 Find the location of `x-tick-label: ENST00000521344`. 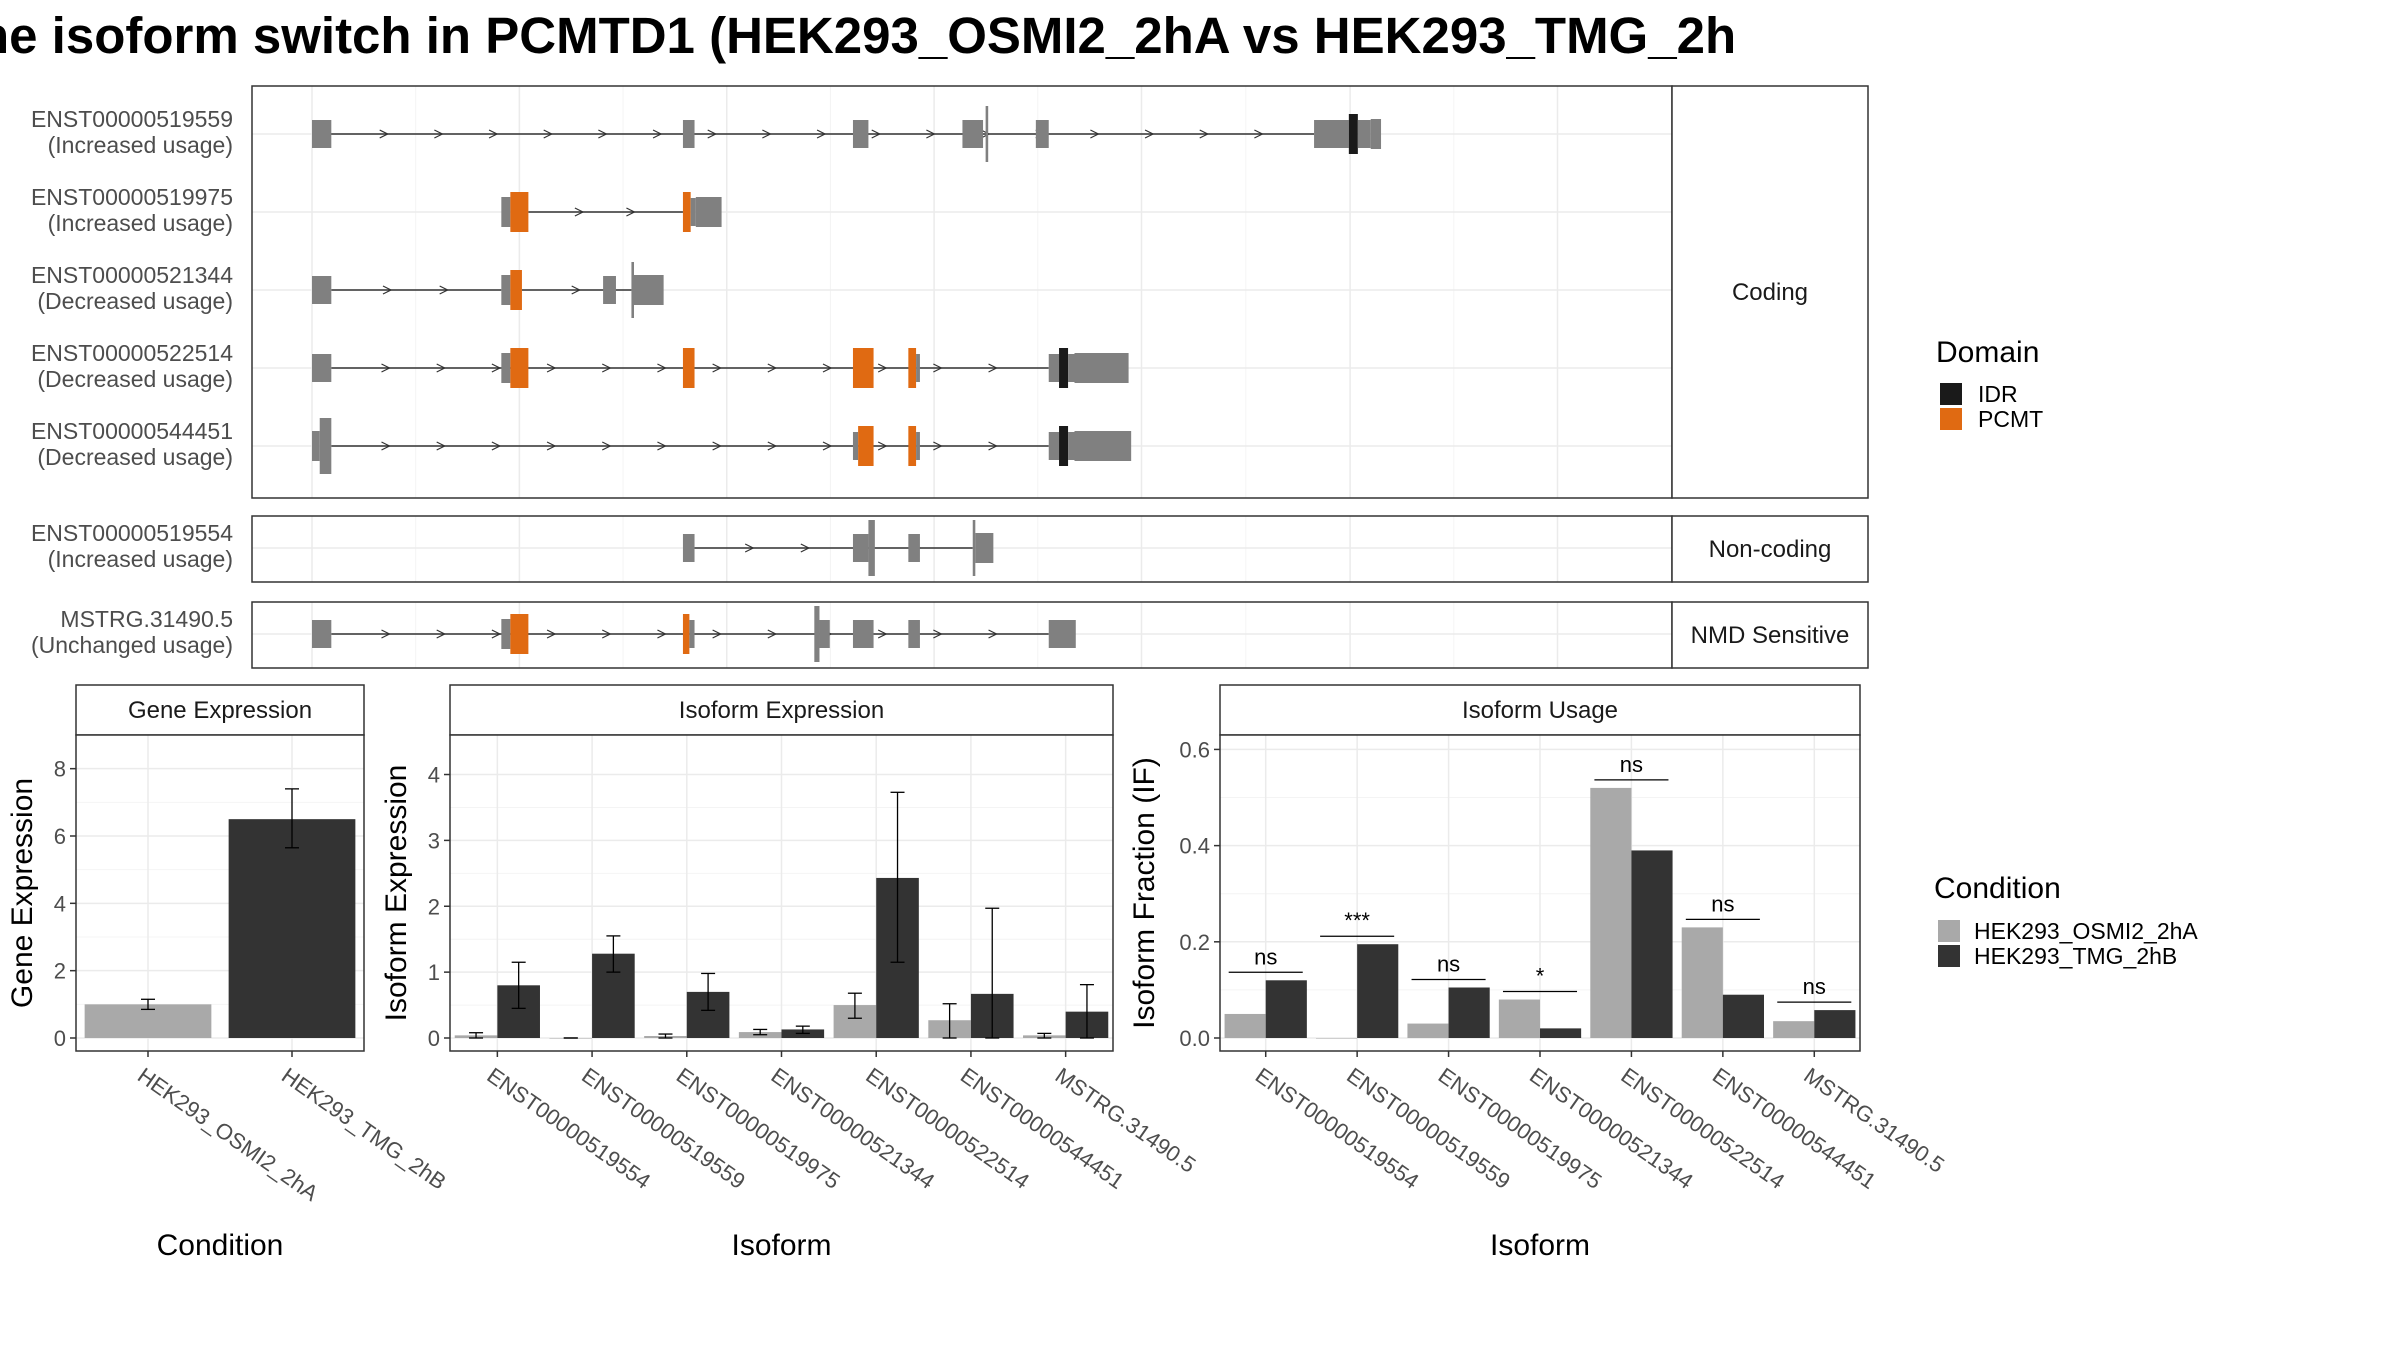

x-tick-label: ENST00000521344 is located at coordinates (853, 1128).